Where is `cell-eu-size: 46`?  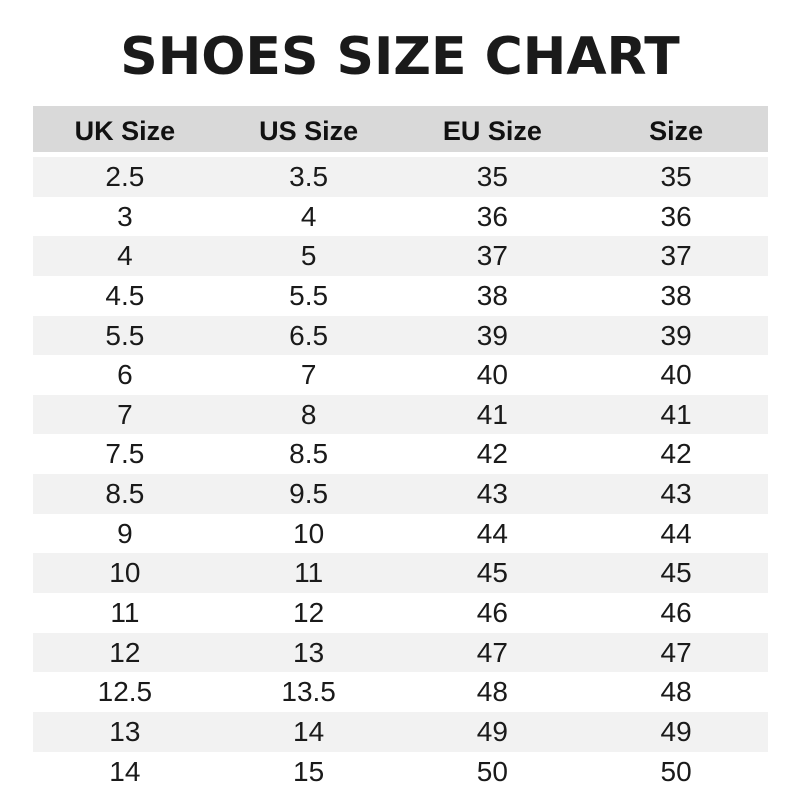
cell-eu-size: 46 is located at coordinates (492, 613).